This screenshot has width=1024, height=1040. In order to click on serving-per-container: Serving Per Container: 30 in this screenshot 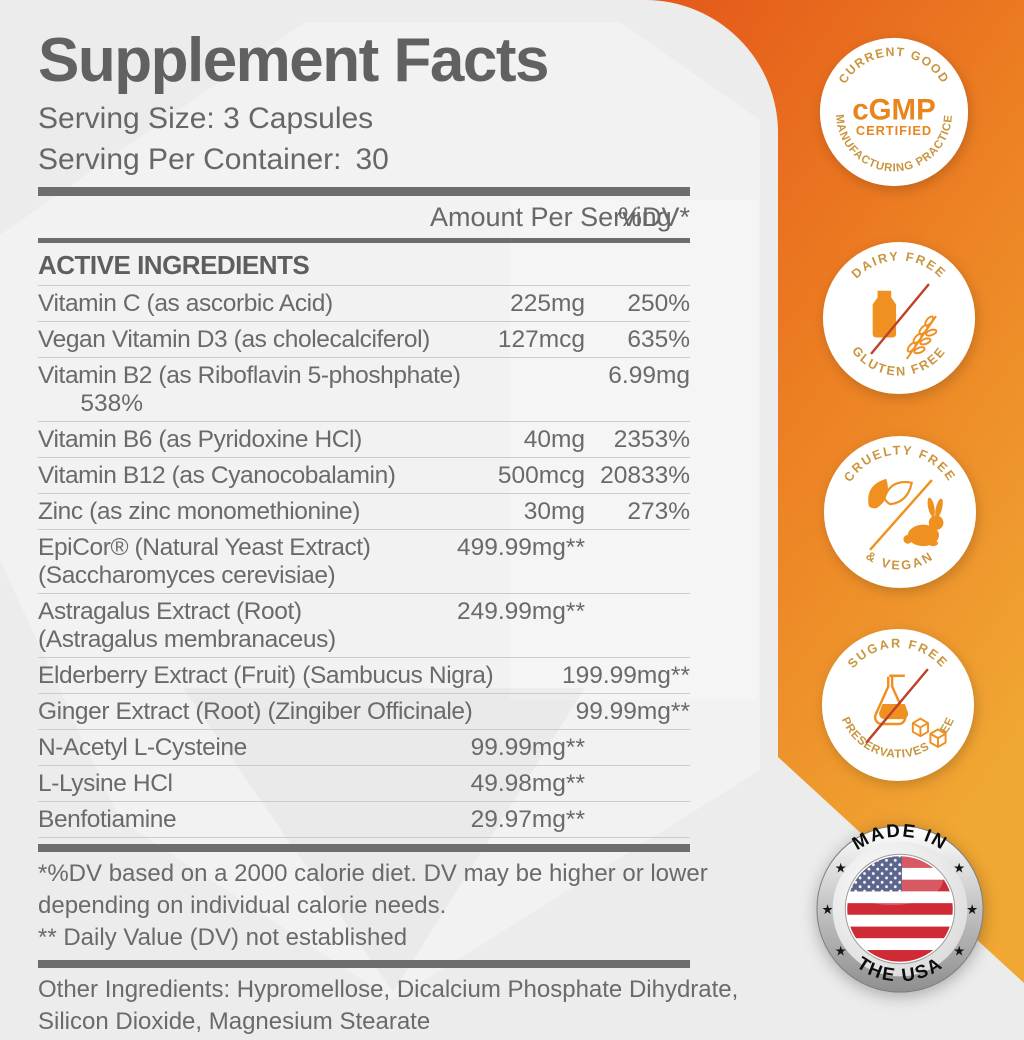, I will do `click(364, 160)`.